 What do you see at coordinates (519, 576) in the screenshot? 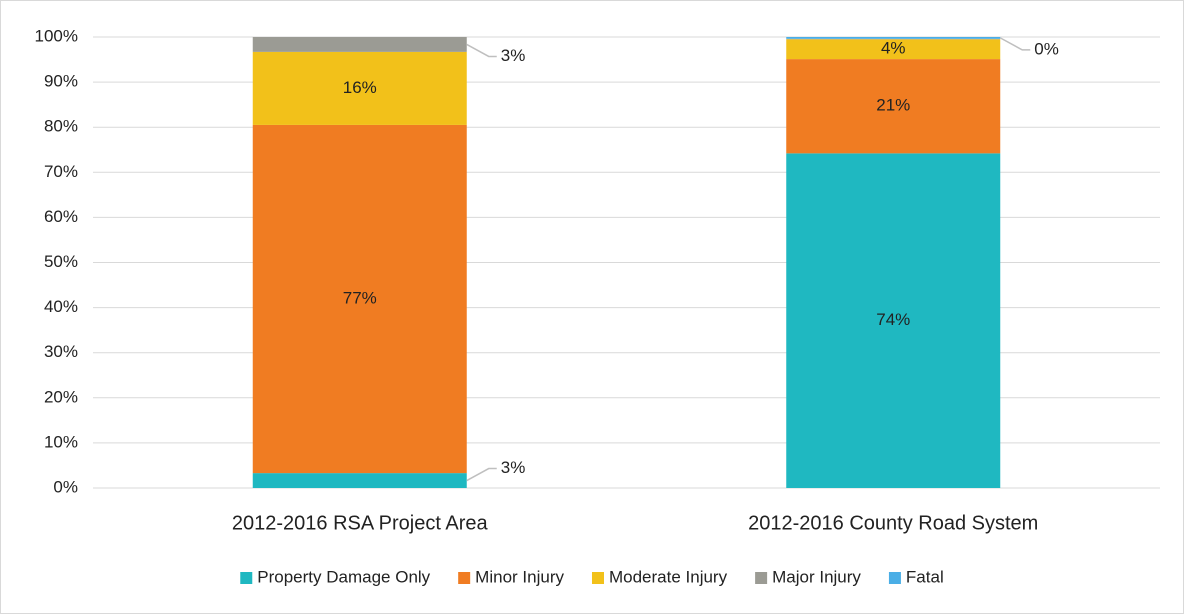
I see `legend-label: Minor Injury` at bounding box center [519, 576].